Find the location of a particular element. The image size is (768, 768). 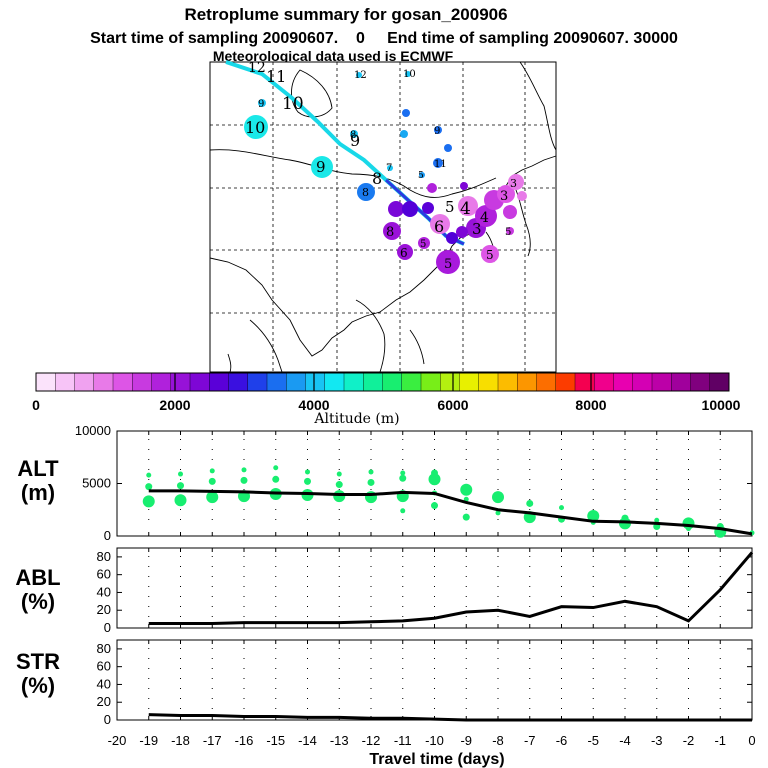

x-tick-label: -12 is located at coordinates (371, 740).